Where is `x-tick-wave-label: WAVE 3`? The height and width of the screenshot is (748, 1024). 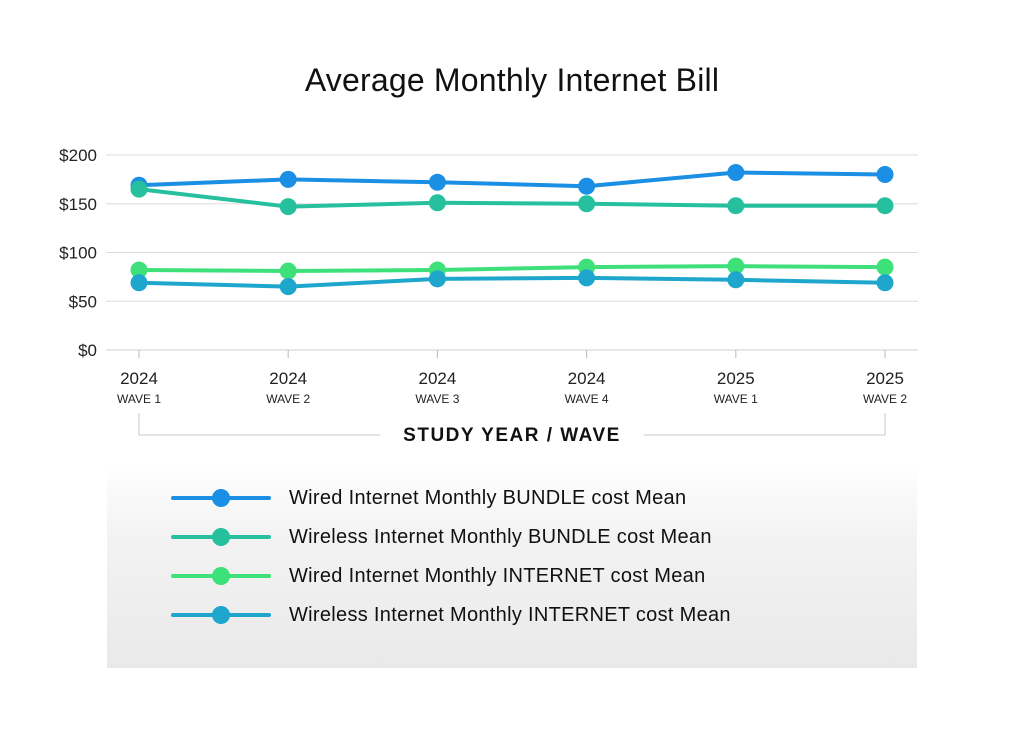
x-tick-wave-label: WAVE 3 is located at coordinates (437, 399).